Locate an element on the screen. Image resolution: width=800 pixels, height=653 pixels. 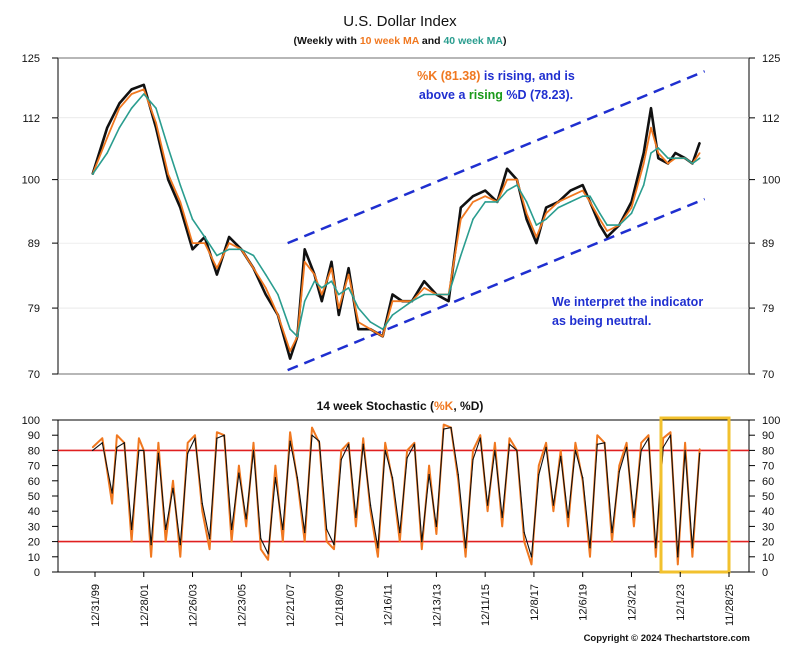
price-tick-label-right: 100 is located at coordinates (771, 181).